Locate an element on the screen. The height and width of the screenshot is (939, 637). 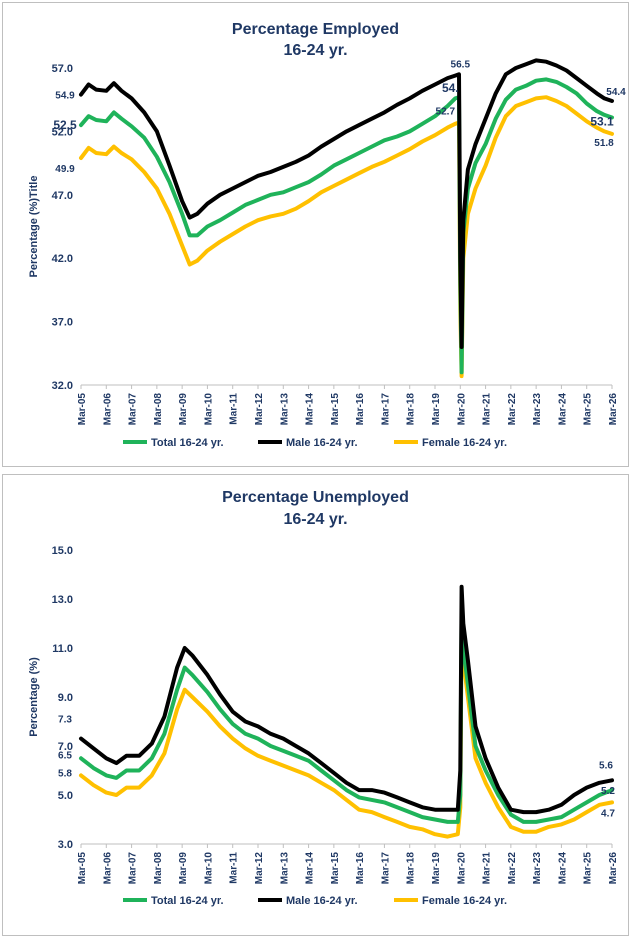
chart-title: Percentage Unemployed is located at coordinates (315, 497).